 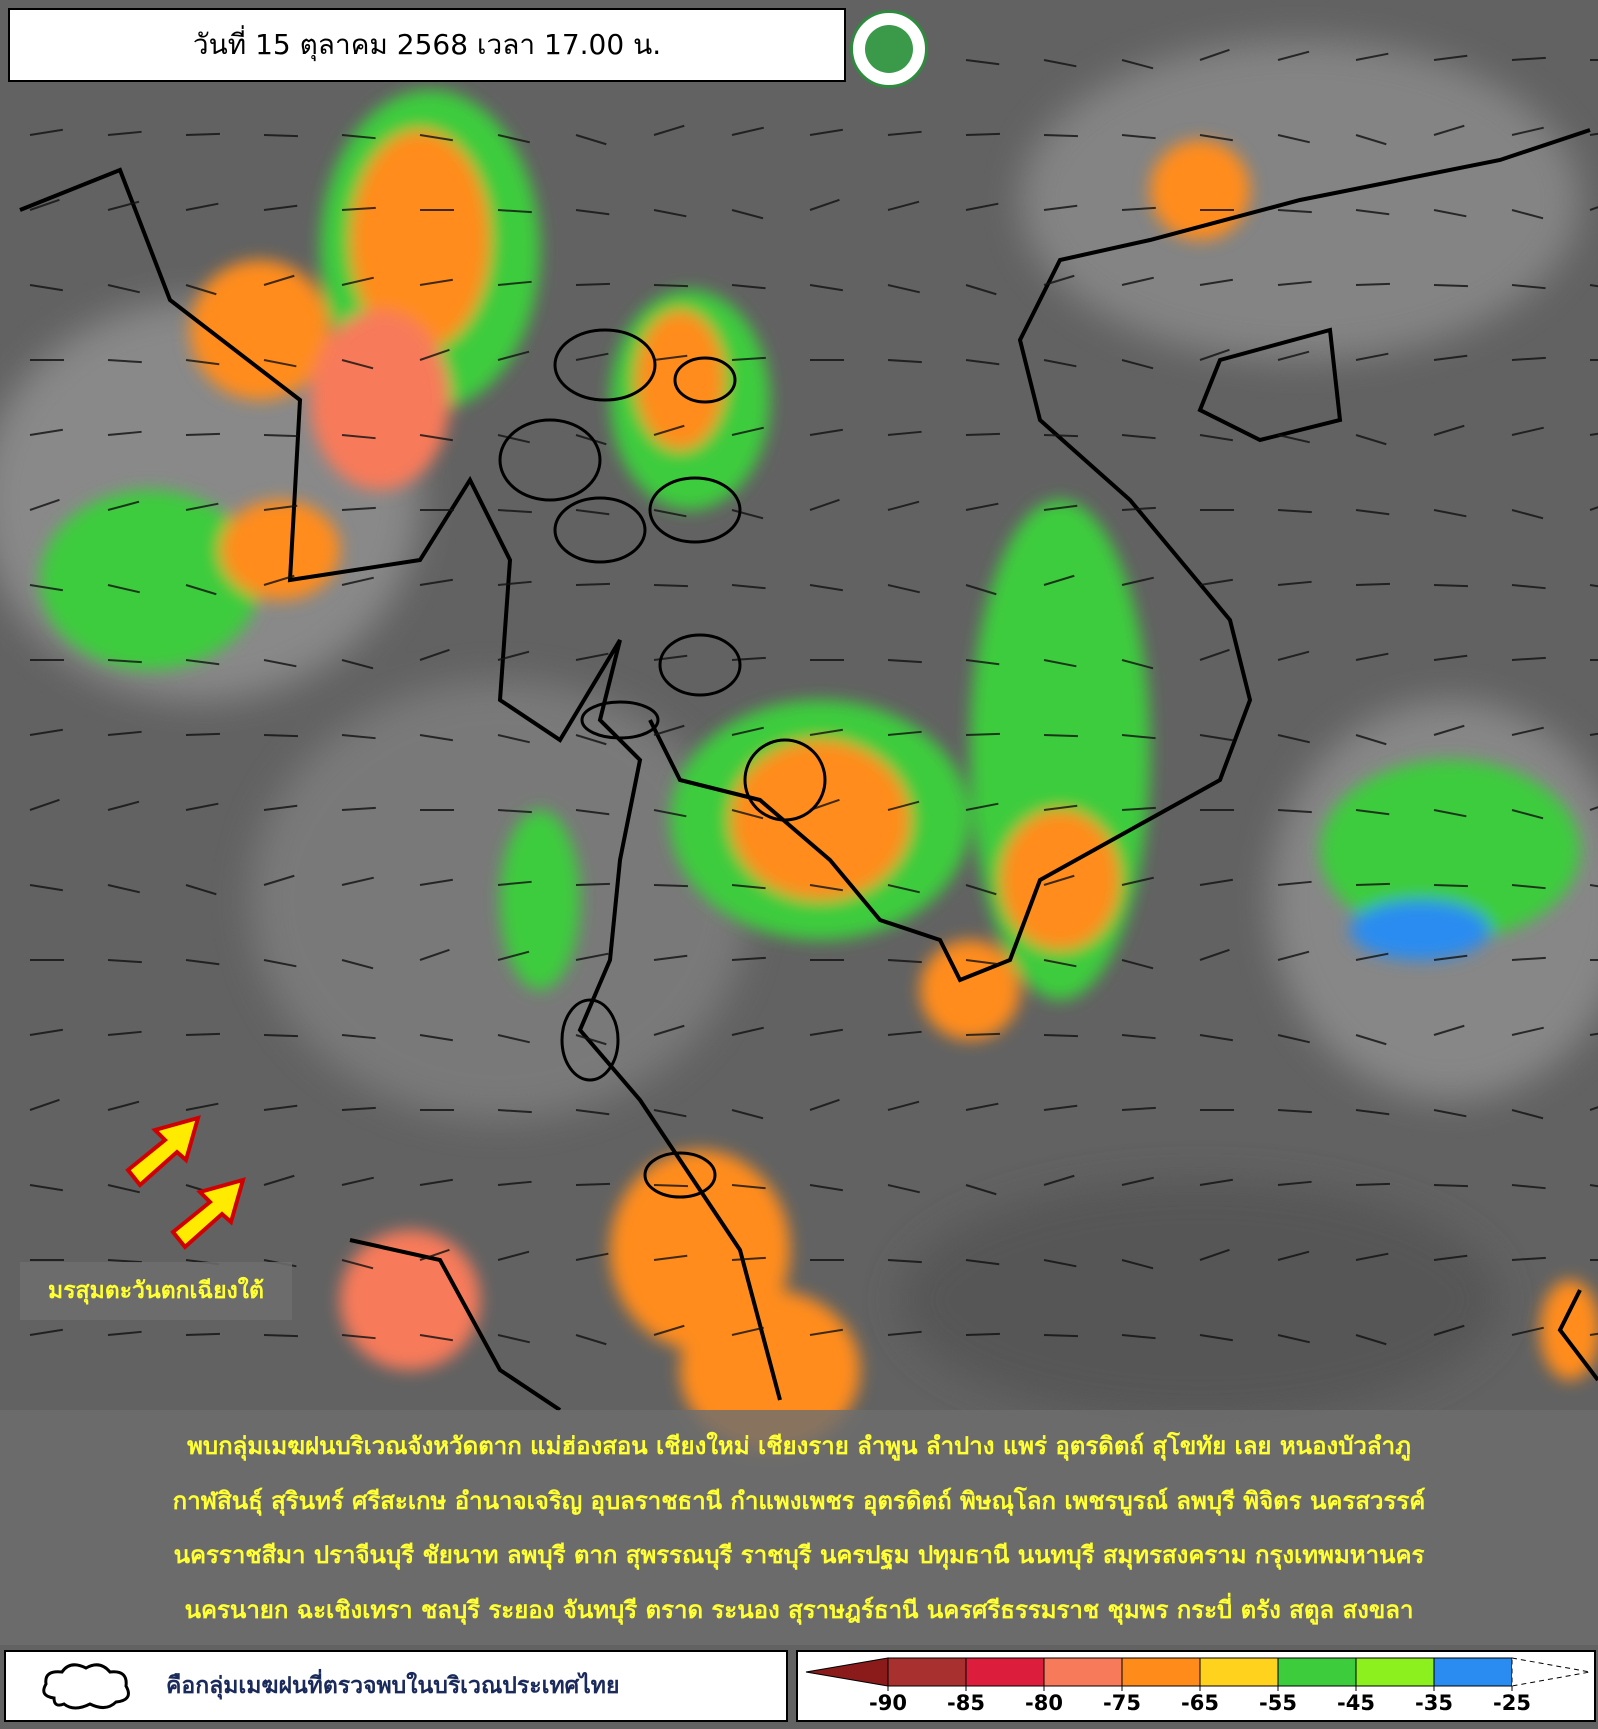 I want to click on colorbar-swatch, so click(x=1005, y=1672).